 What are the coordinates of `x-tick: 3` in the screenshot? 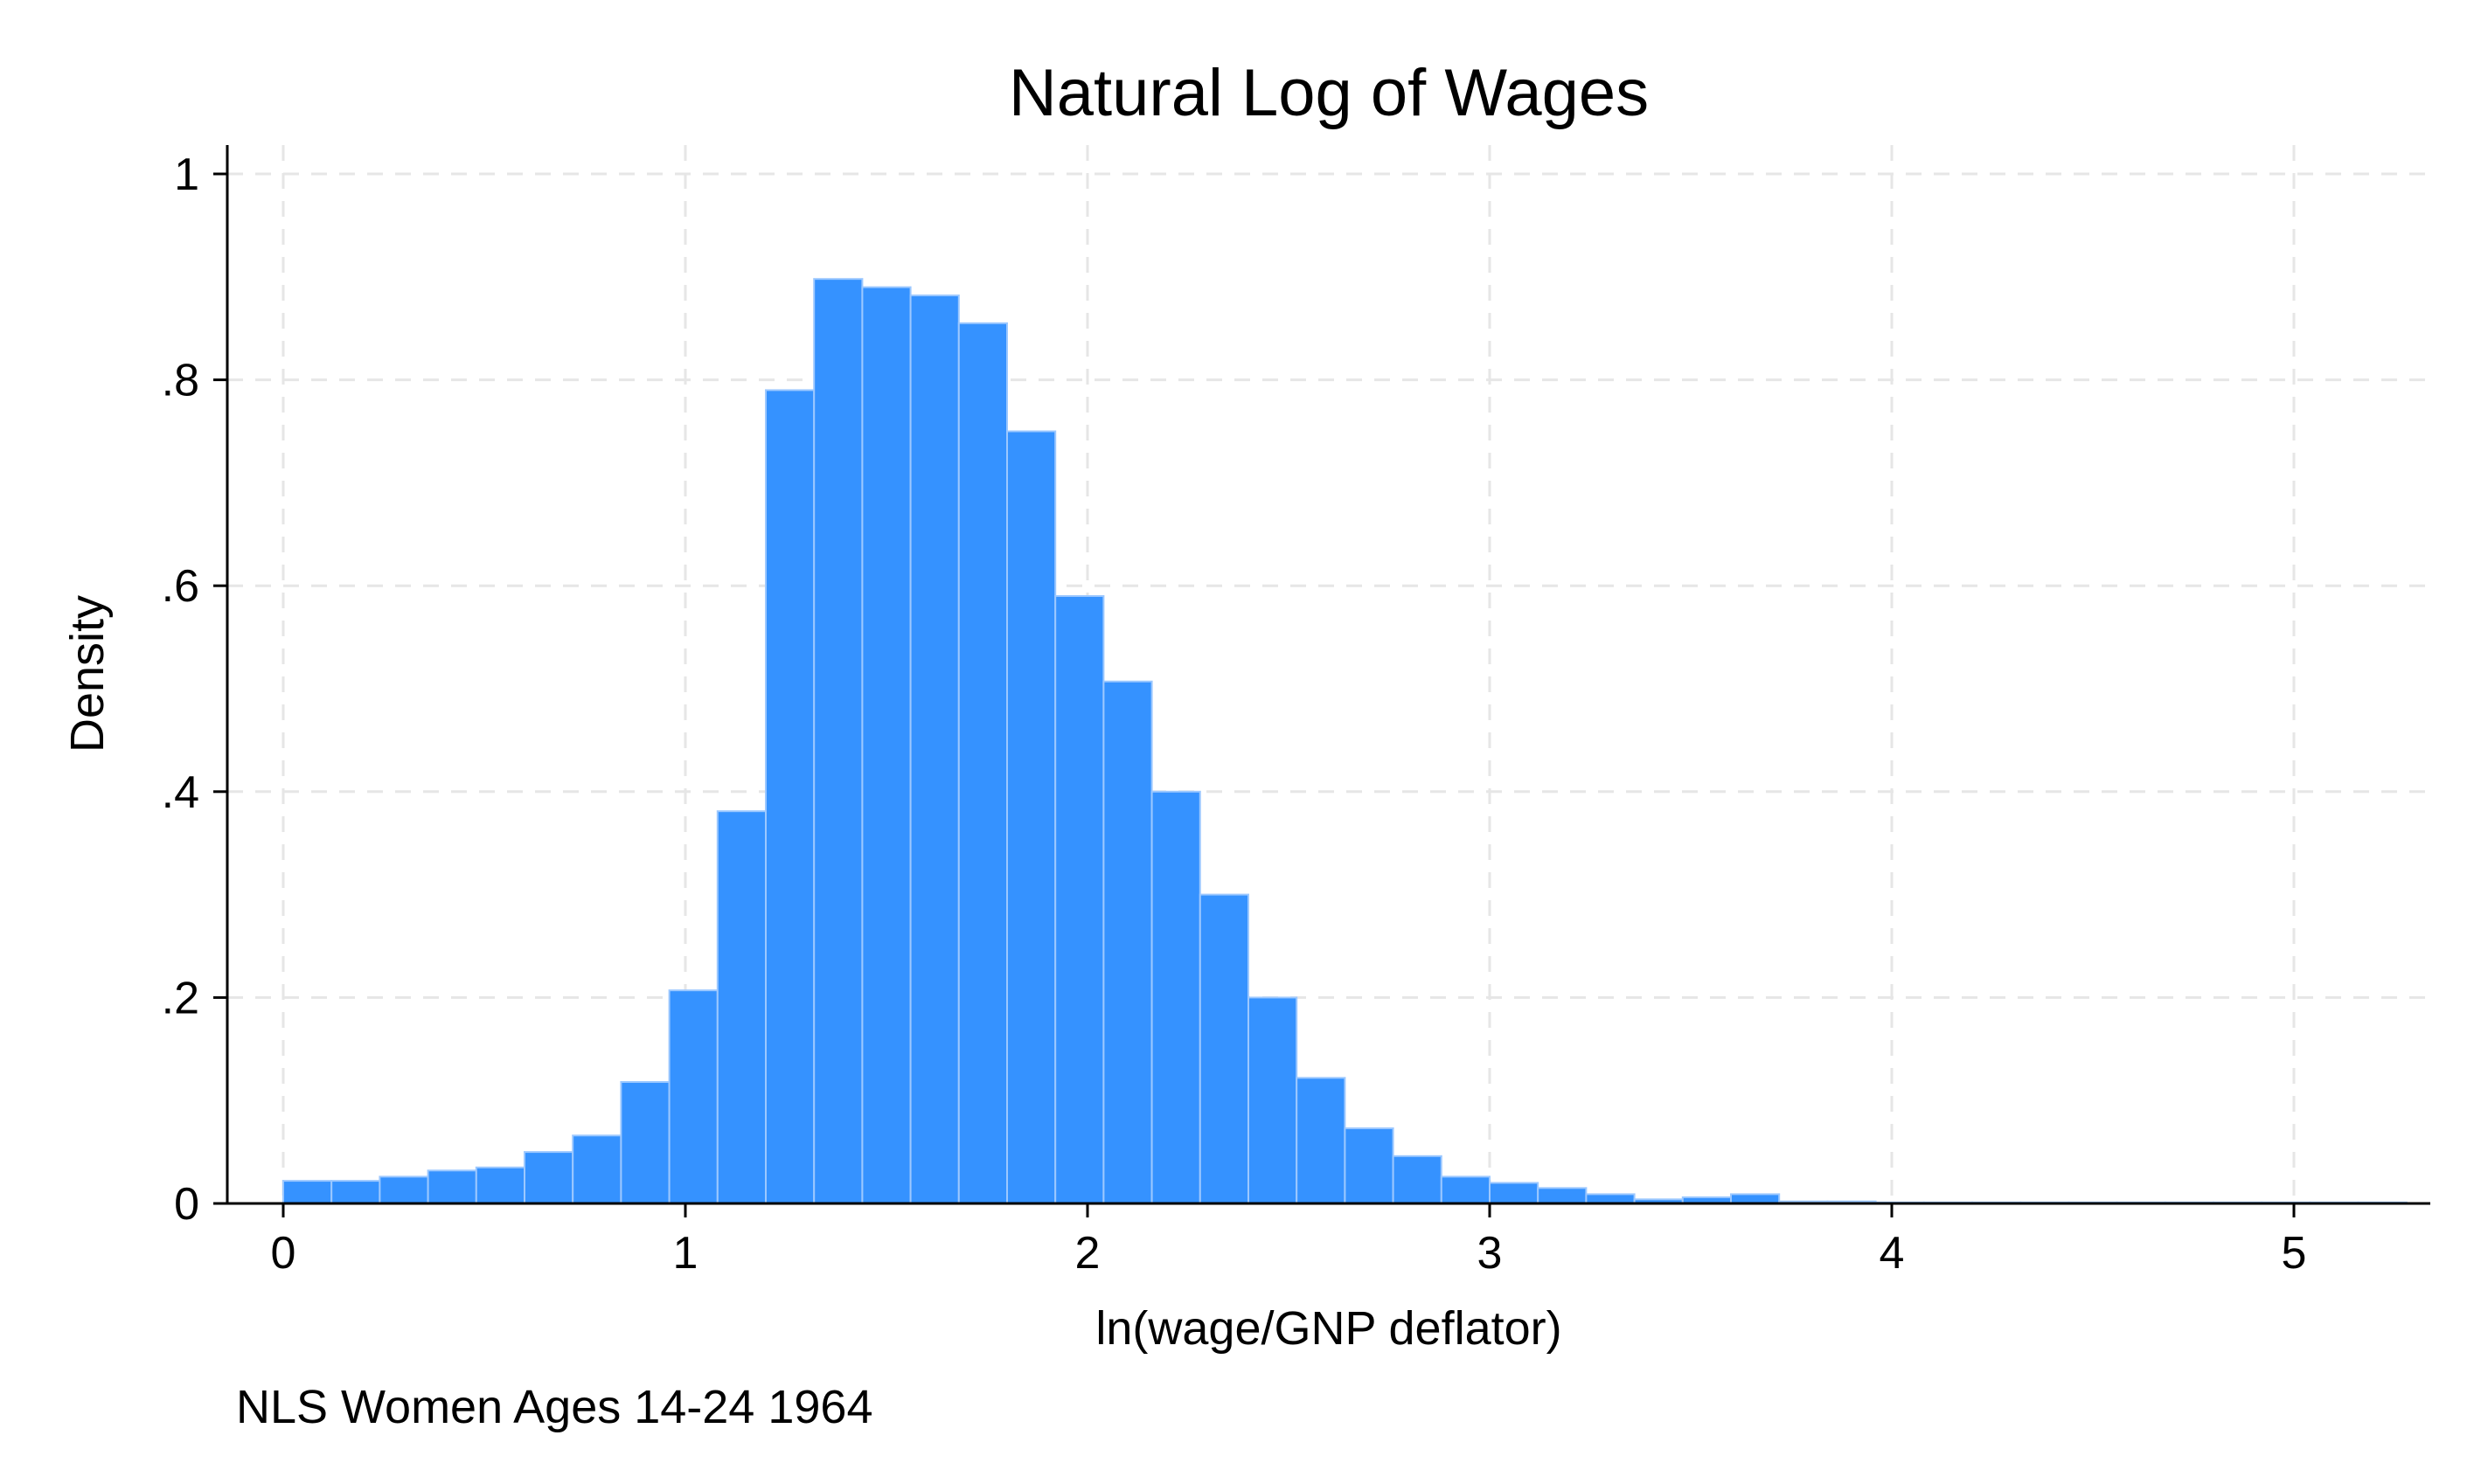 It's located at (1490, 1241).